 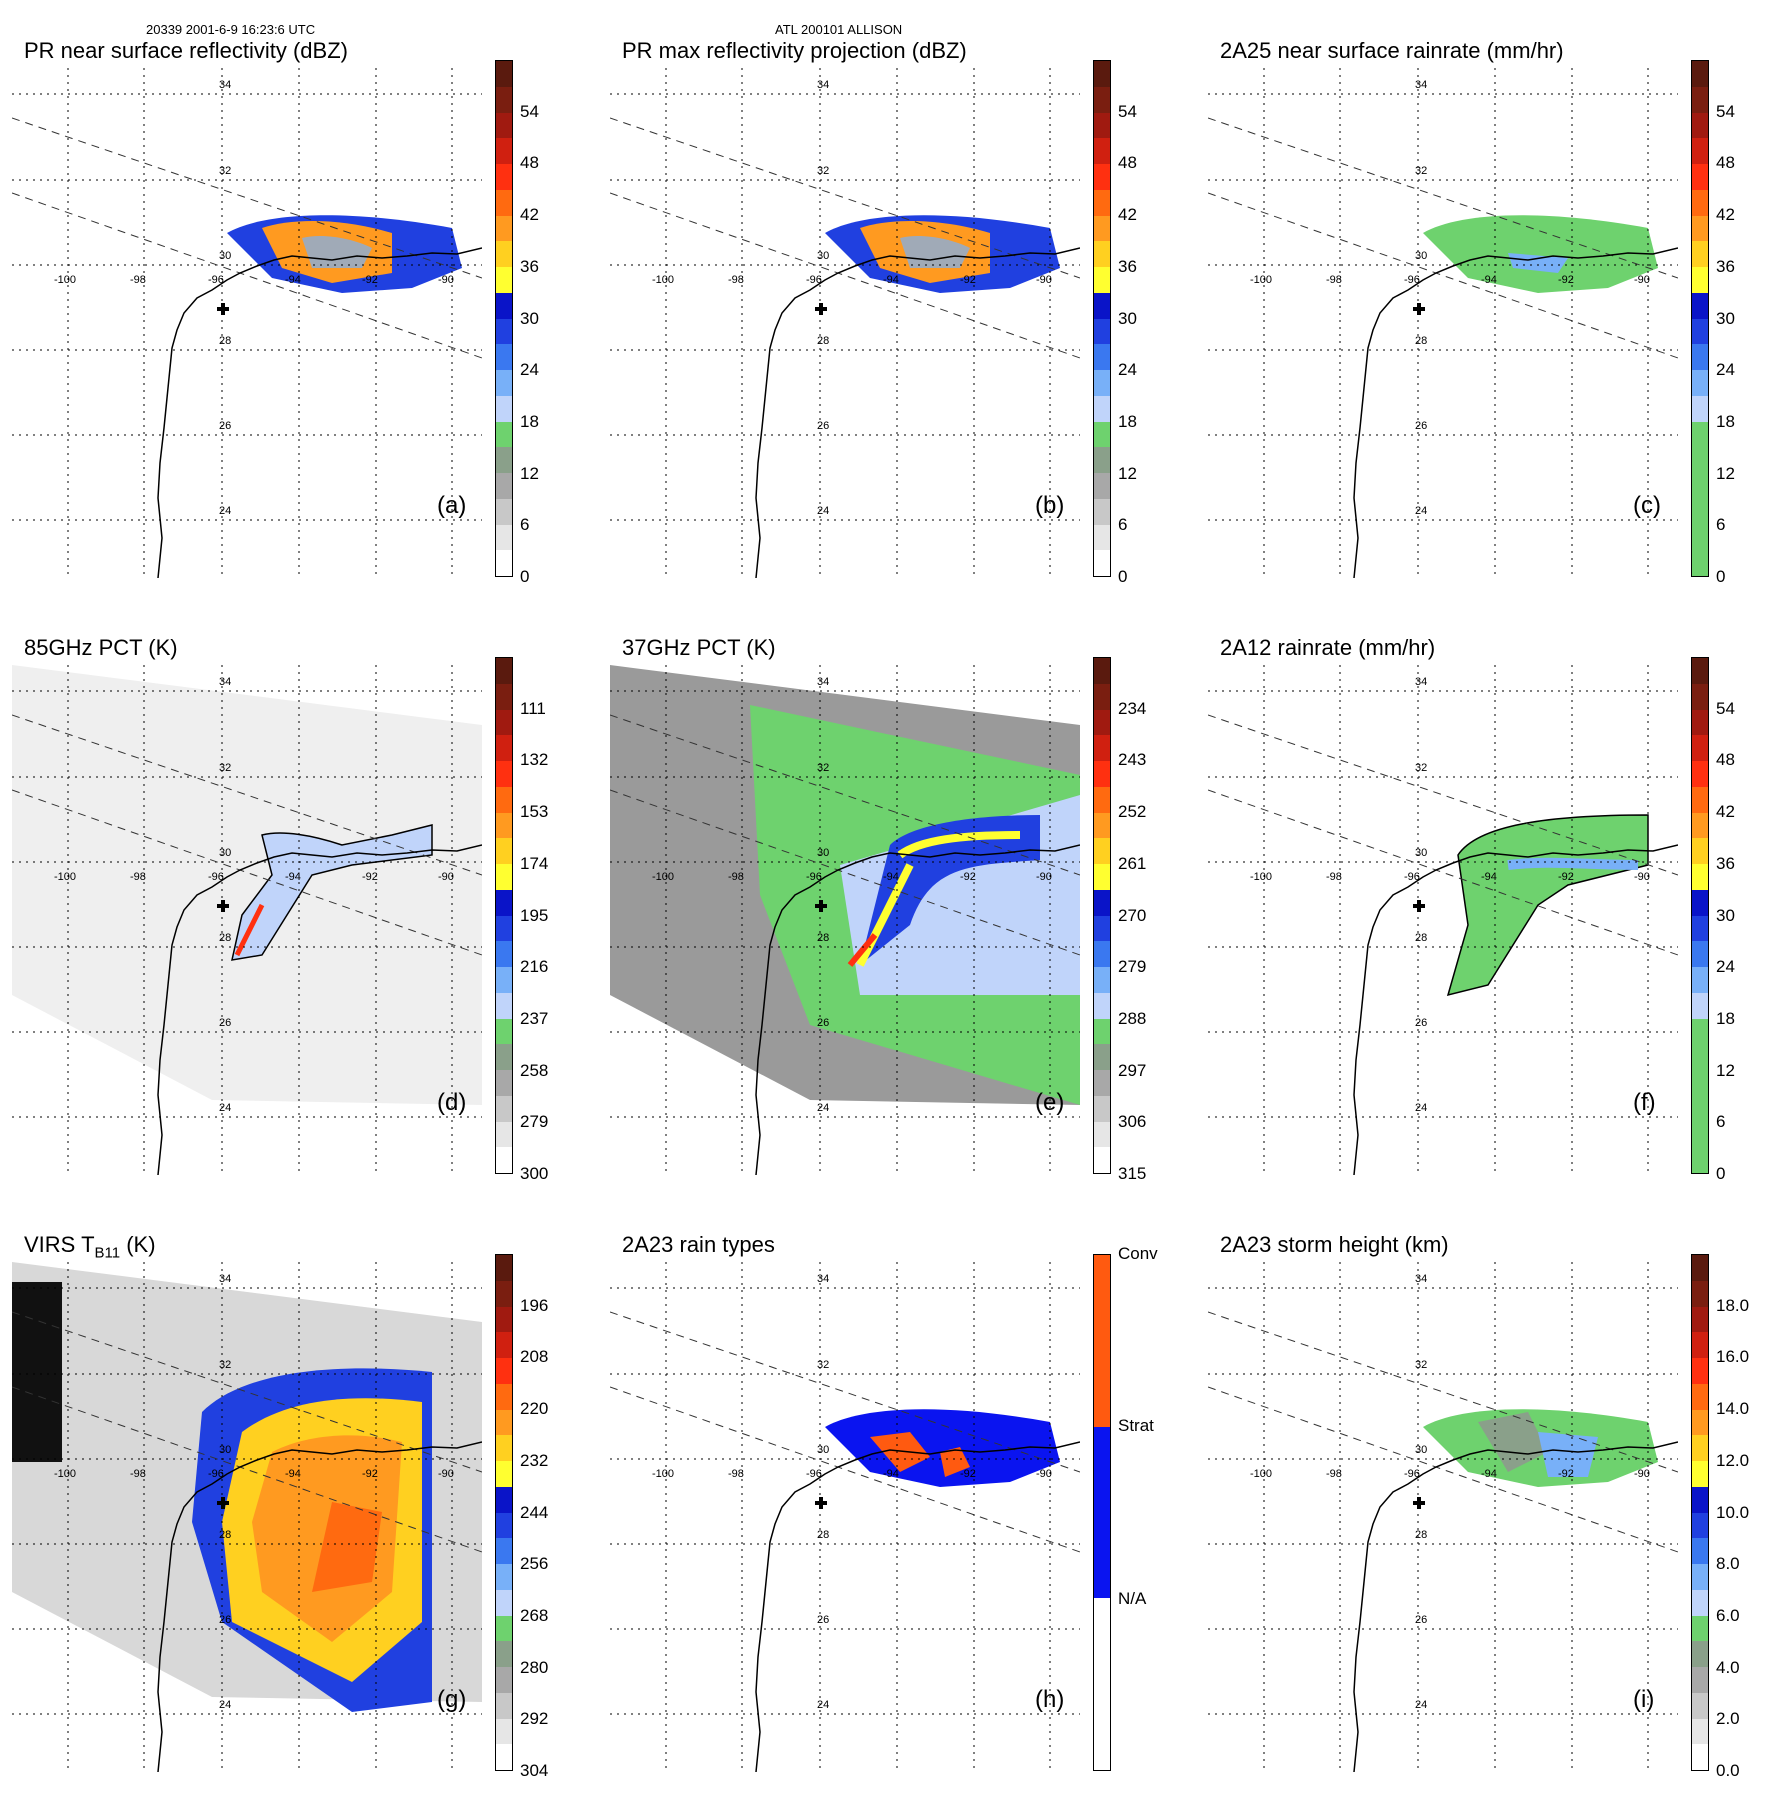 I want to click on colorbar-tick-label: 54, so click(x=1725, y=111).